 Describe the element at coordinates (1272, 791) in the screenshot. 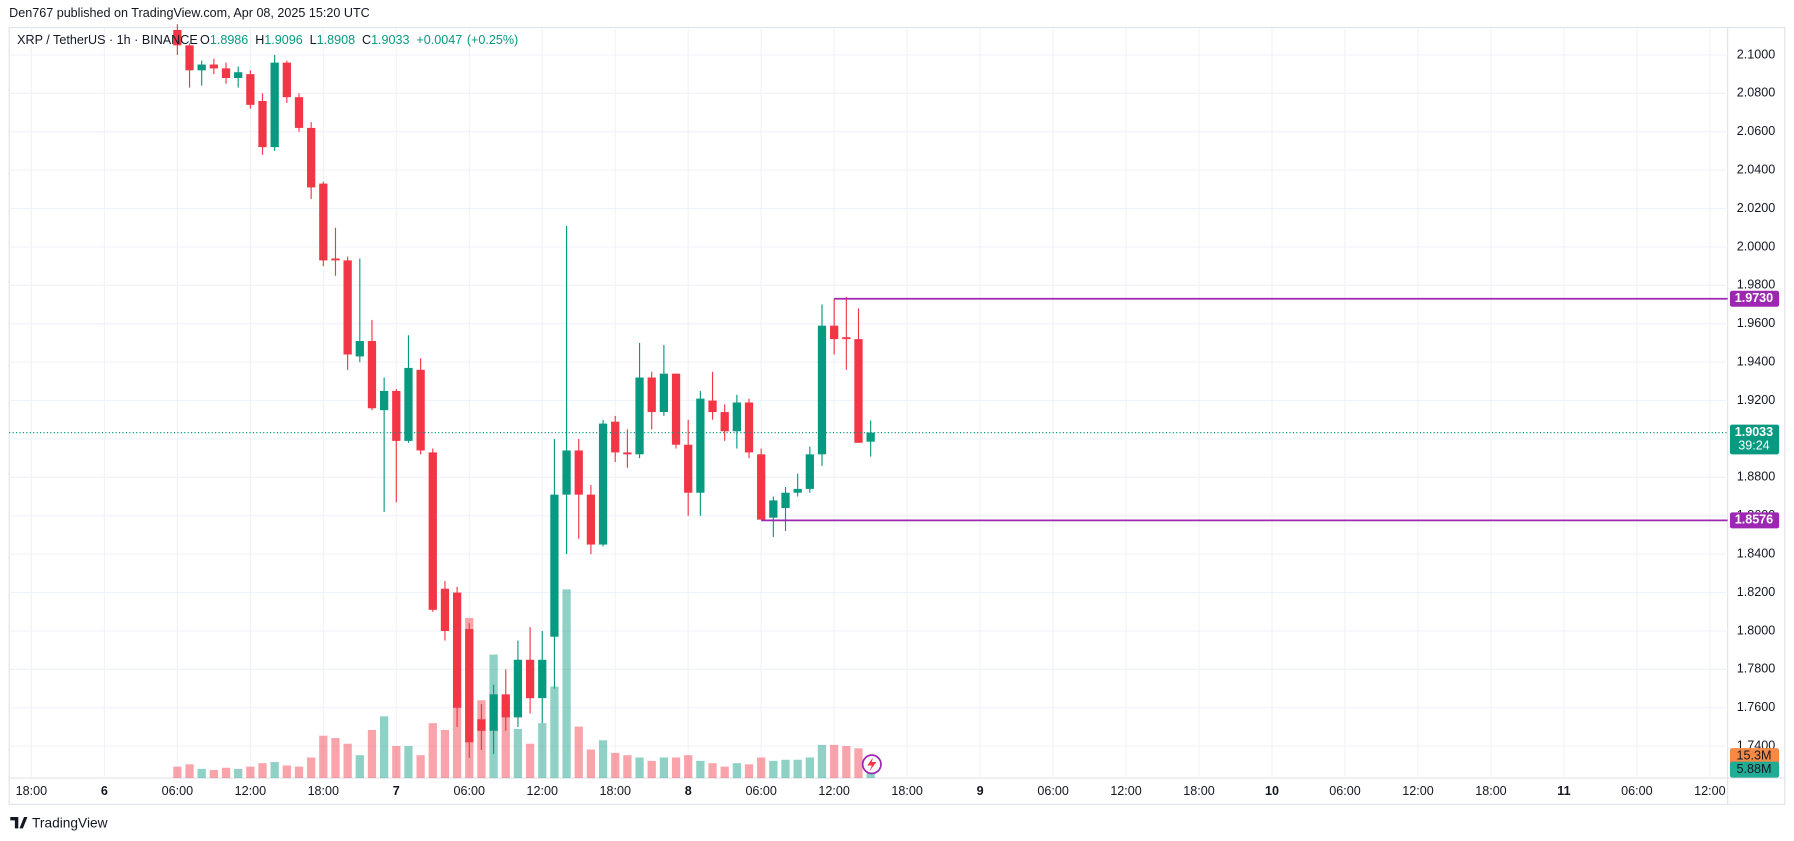

I see `x-tick-label: 10` at that location.